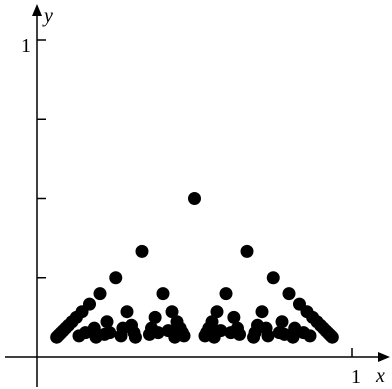 This screenshot has width=392, height=389. What do you see at coordinates (356, 377) in the screenshot?
I see `x-tick-label: 1` at bounding box center [356, 377].